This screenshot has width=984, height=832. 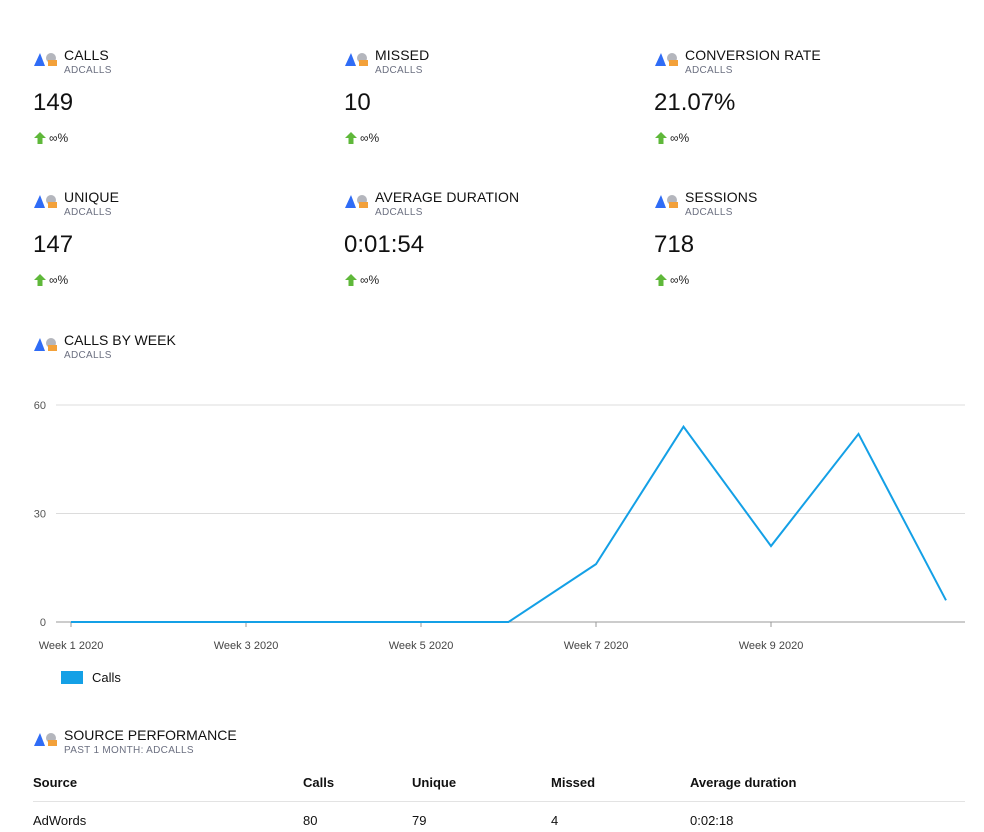 I want to click on cell-source: AdWords, so click(x=60, y=820).